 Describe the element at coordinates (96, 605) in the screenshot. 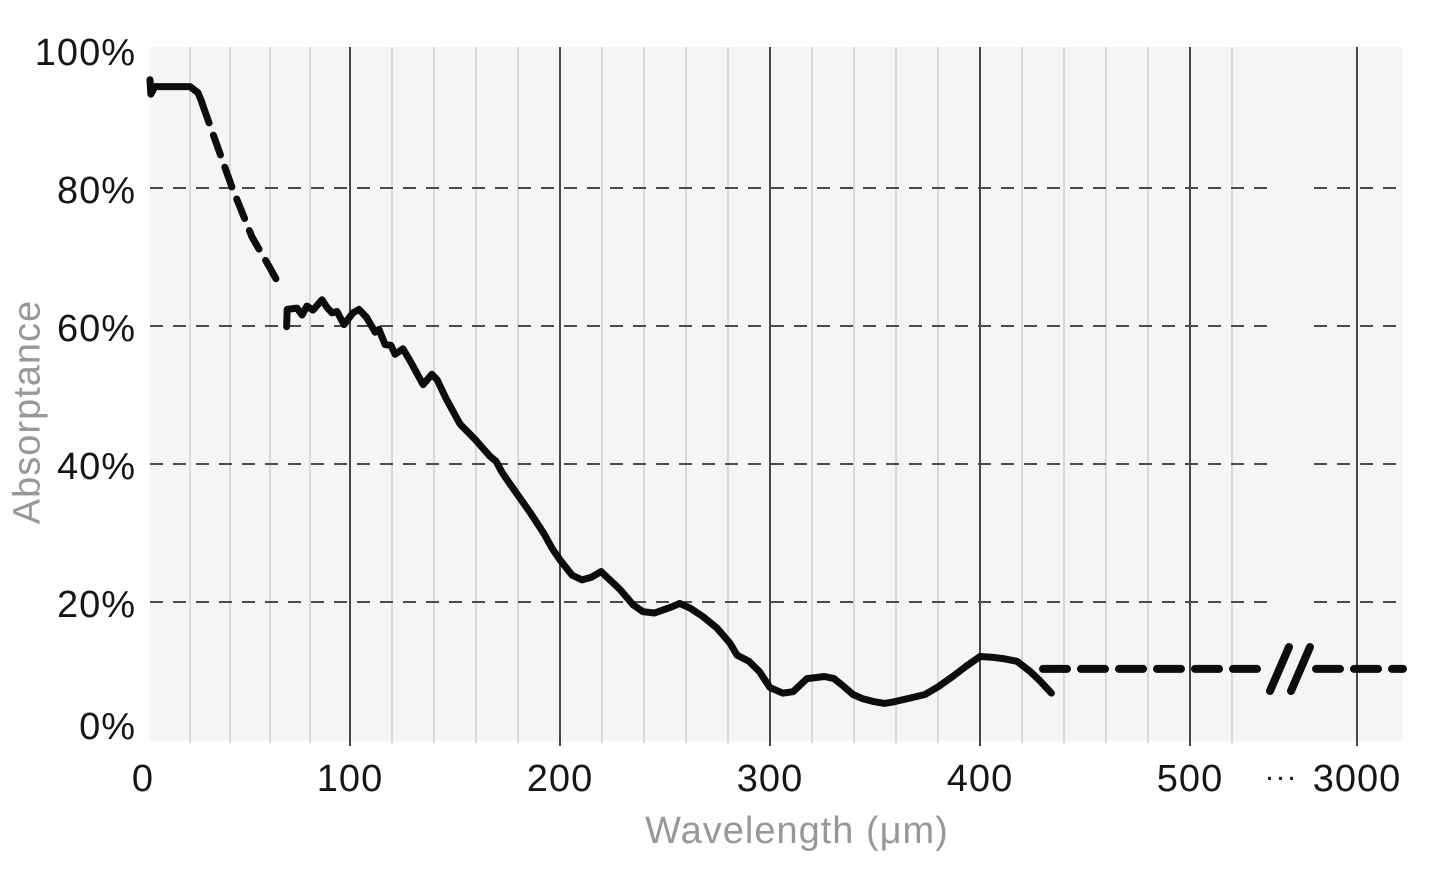

I see `y-tick-label: 20%` at that location.